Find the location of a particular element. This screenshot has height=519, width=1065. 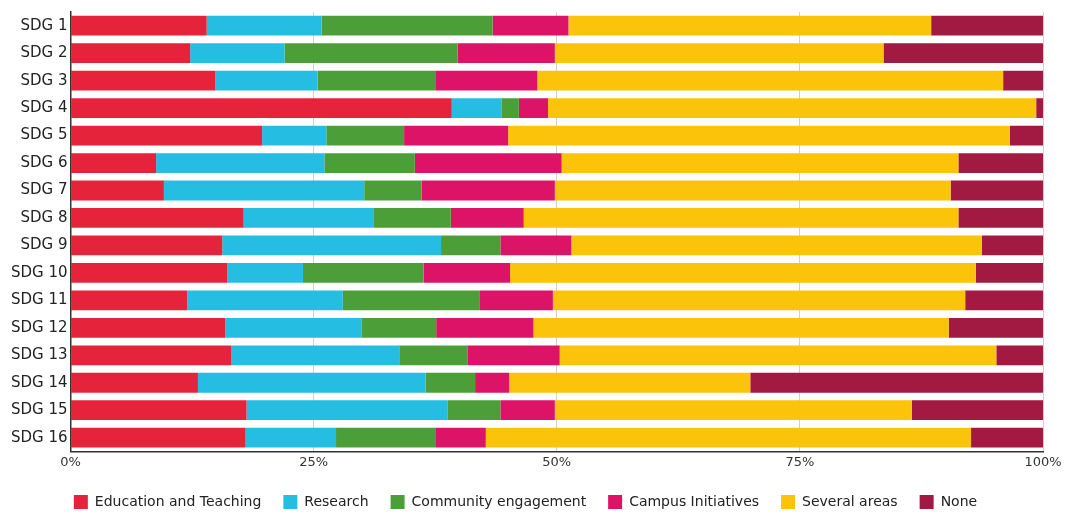

y-tick-label: SDG 10 is located at coordinates (39, 271).